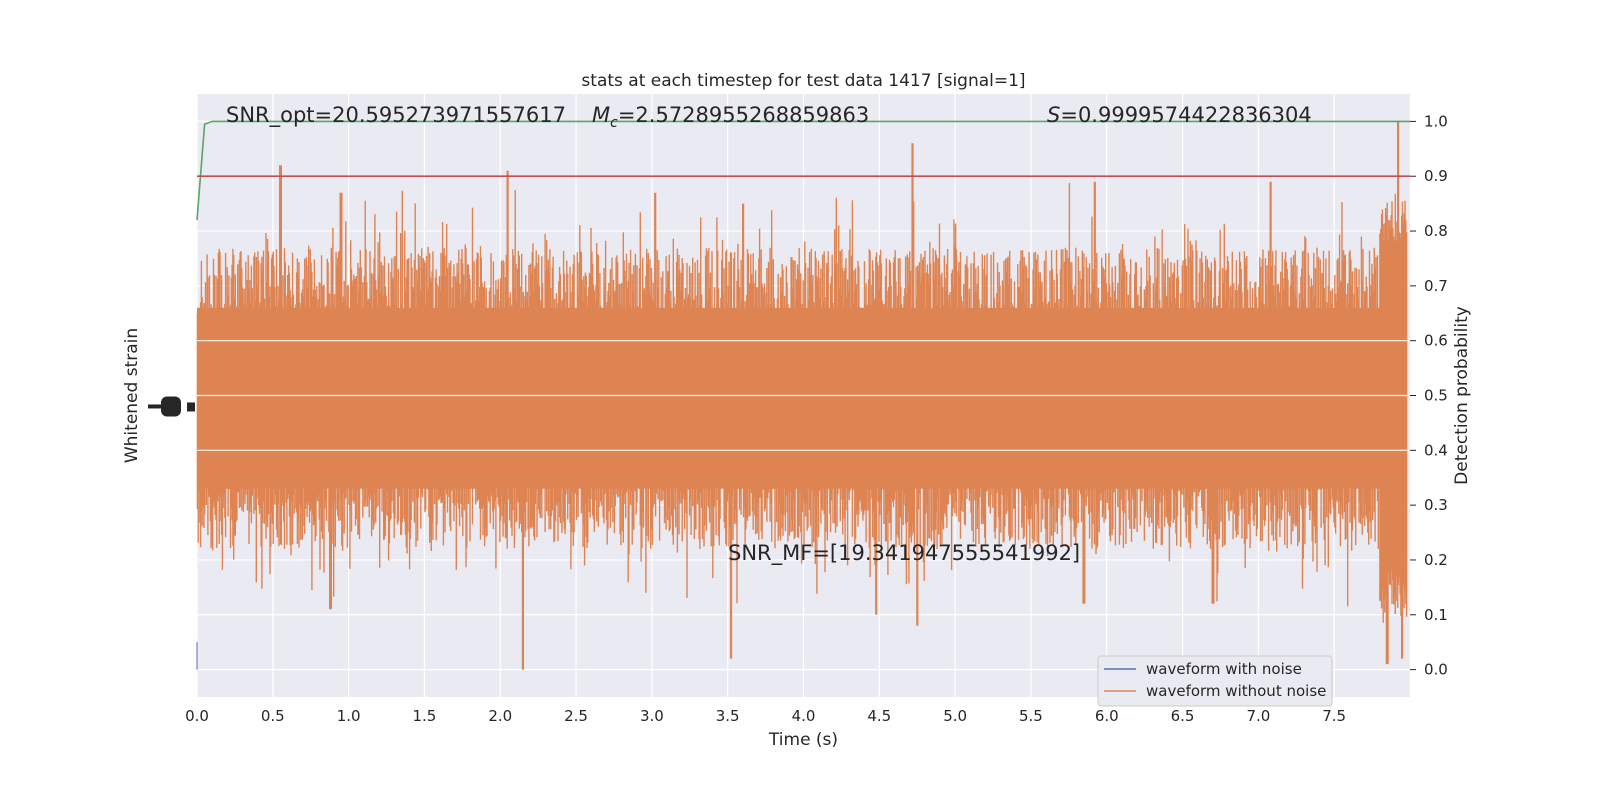 Image resolution: width=1600 pixels, height=800 pixels. I want to click on x-tick-label: 2.5, so click(576, 716).